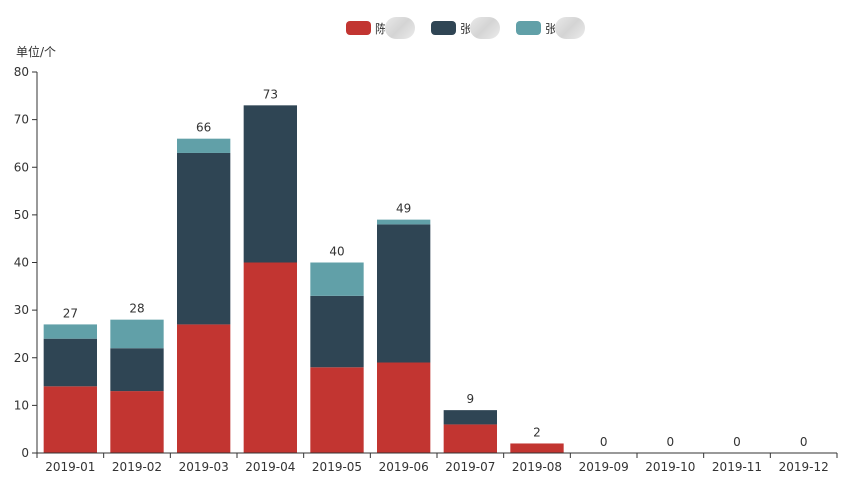 This screenshot has width=857, height=489. Describe the element at coordinates (471, 399) in the screenshot. I see `bar-total-label: 9` at that location.